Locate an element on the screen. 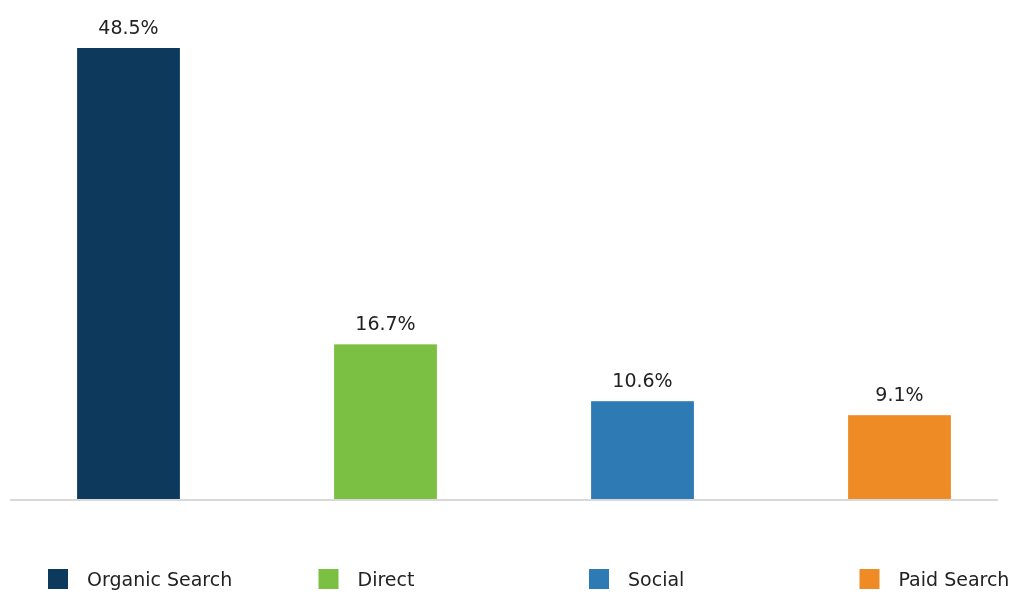  legend-label: Organic Search is located at coordinates (160, 579).